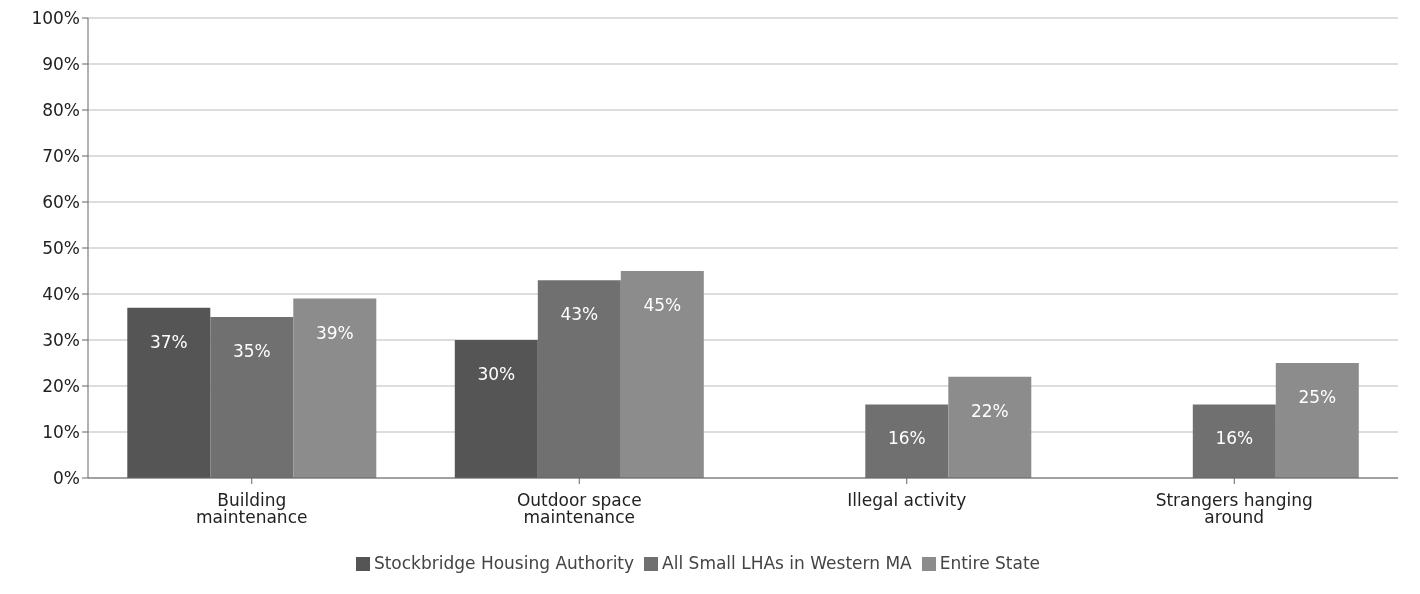 The height and width of the screenshot is (594, 1420). I want to click on x-tick-label: Illegal activity, so click(907, 500).